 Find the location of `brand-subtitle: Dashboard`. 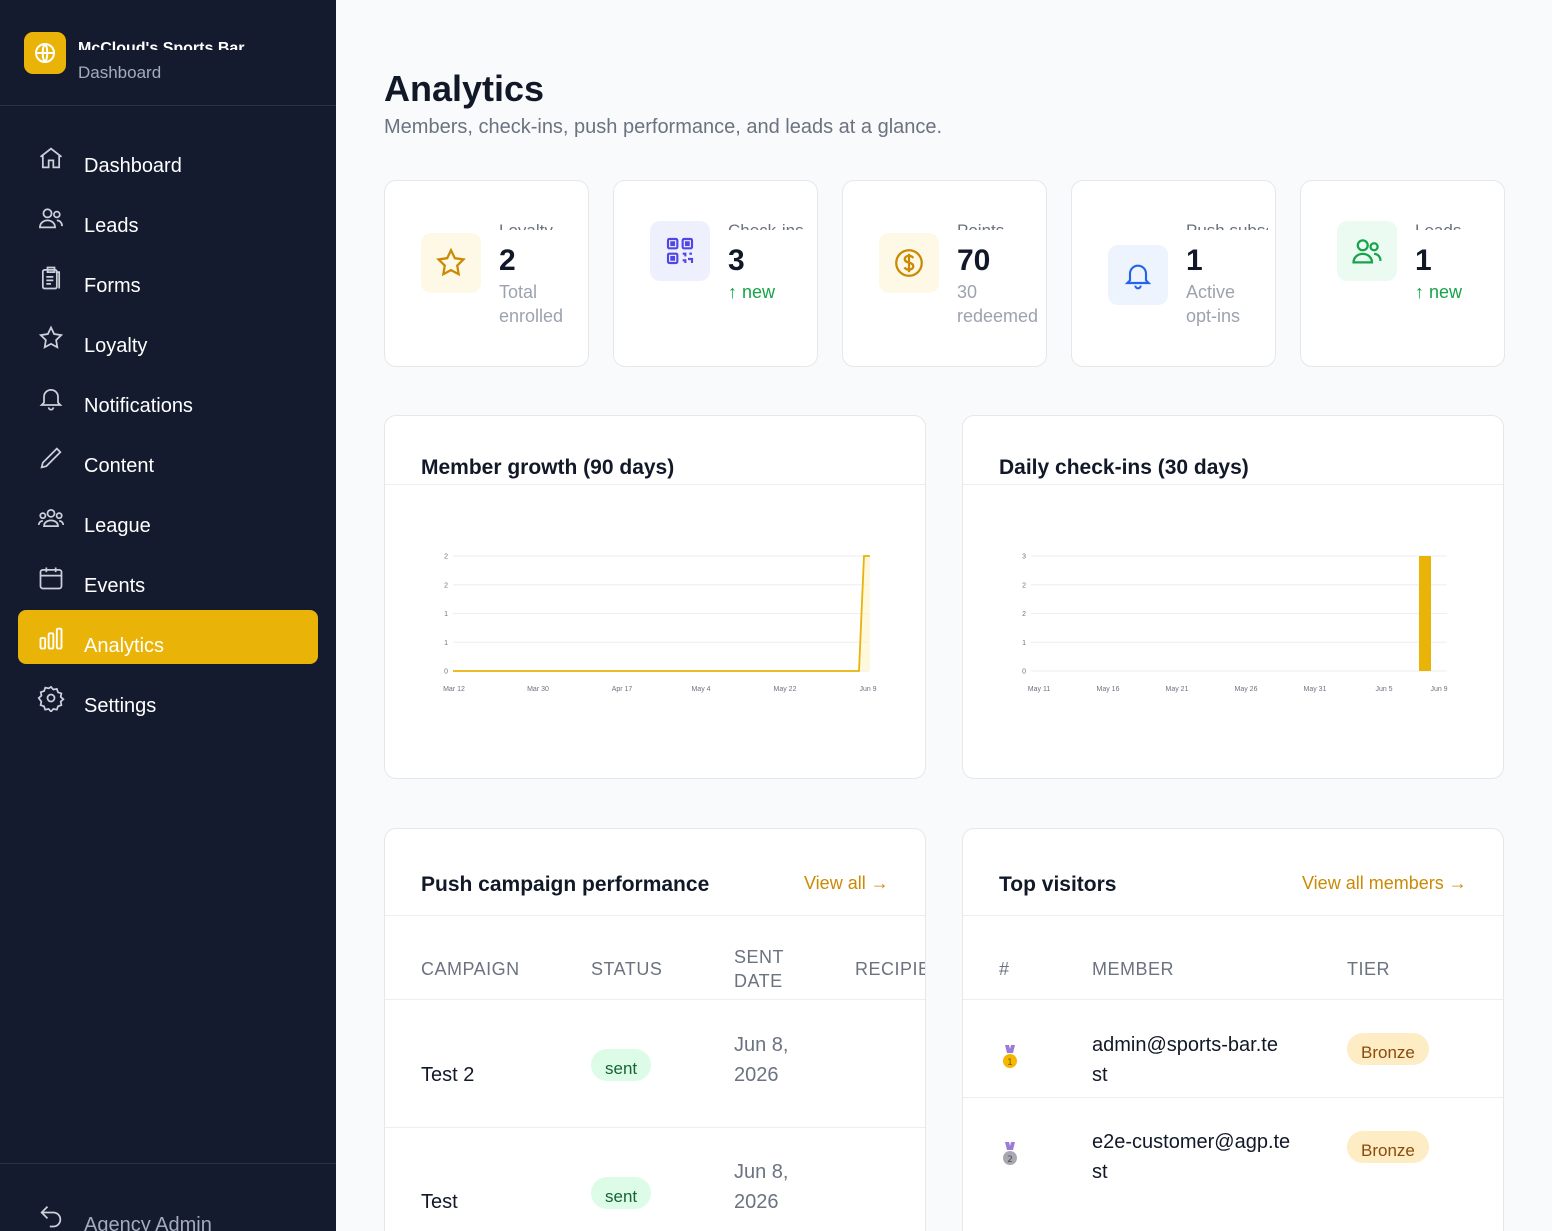

brand-subtitle: Dashboard is located at coordinates (120, 72).